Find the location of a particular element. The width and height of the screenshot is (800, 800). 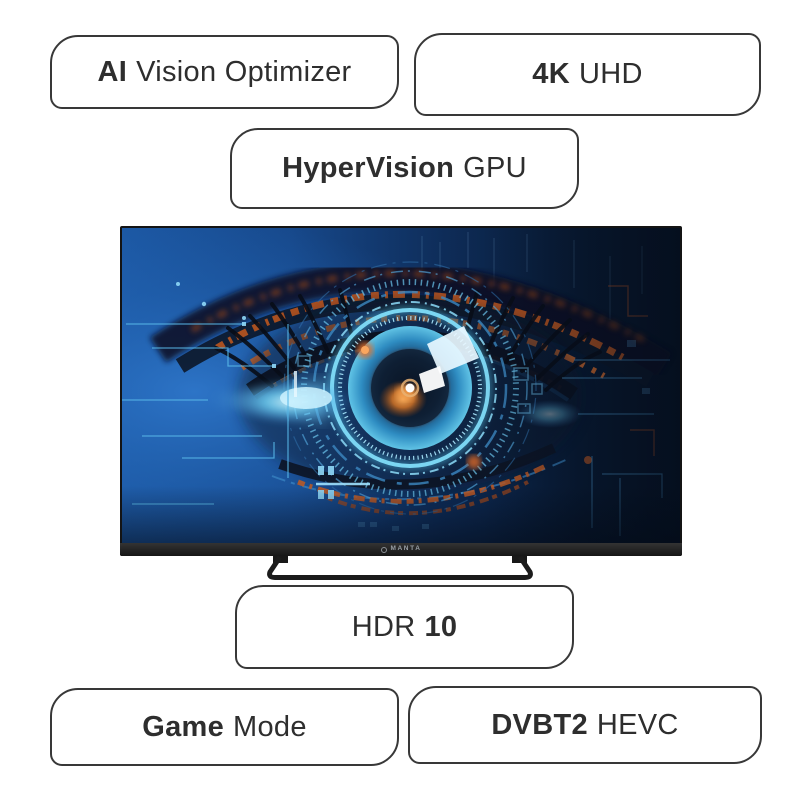

badge-text-emphasis: 4K is located at coordinates (551, 74).